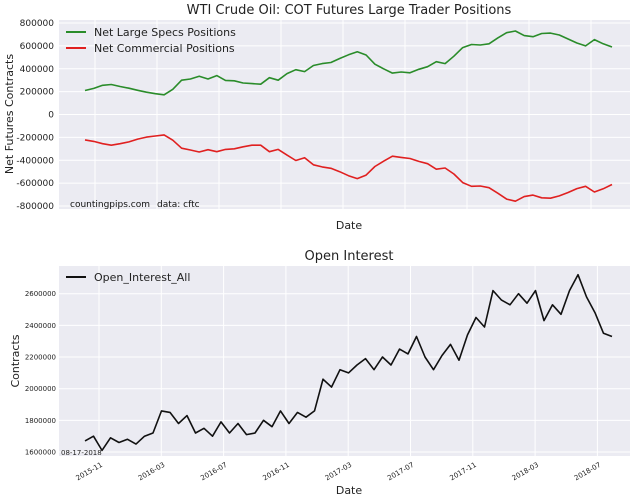 Image resolution: width=639 pixels, height=503 pixels. Describe the element at coordinates (349, 256) in the screenshot. I see `oi-chart-title: Open Interest` at that location.